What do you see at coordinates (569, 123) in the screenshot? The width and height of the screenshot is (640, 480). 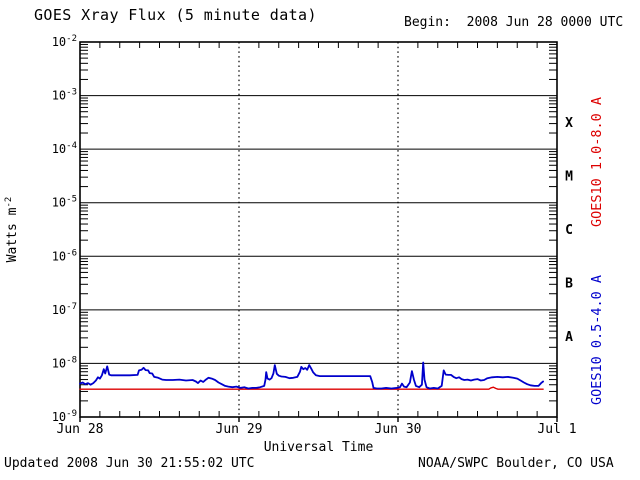 I see `flare-class-x: X` at bounding box center [569, 123].